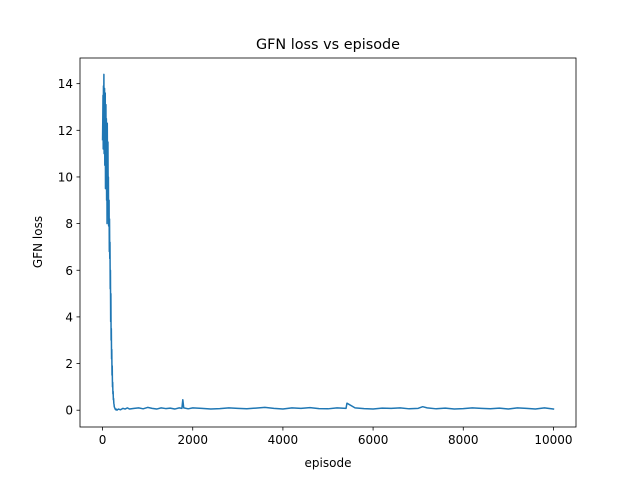 Image resolution: width=640 pixels, height=480 pixels. What do you see at coordinates (373, 440) in the screenshot?
I see `x-tick-label: 6000` at bounding box center [373, 440].